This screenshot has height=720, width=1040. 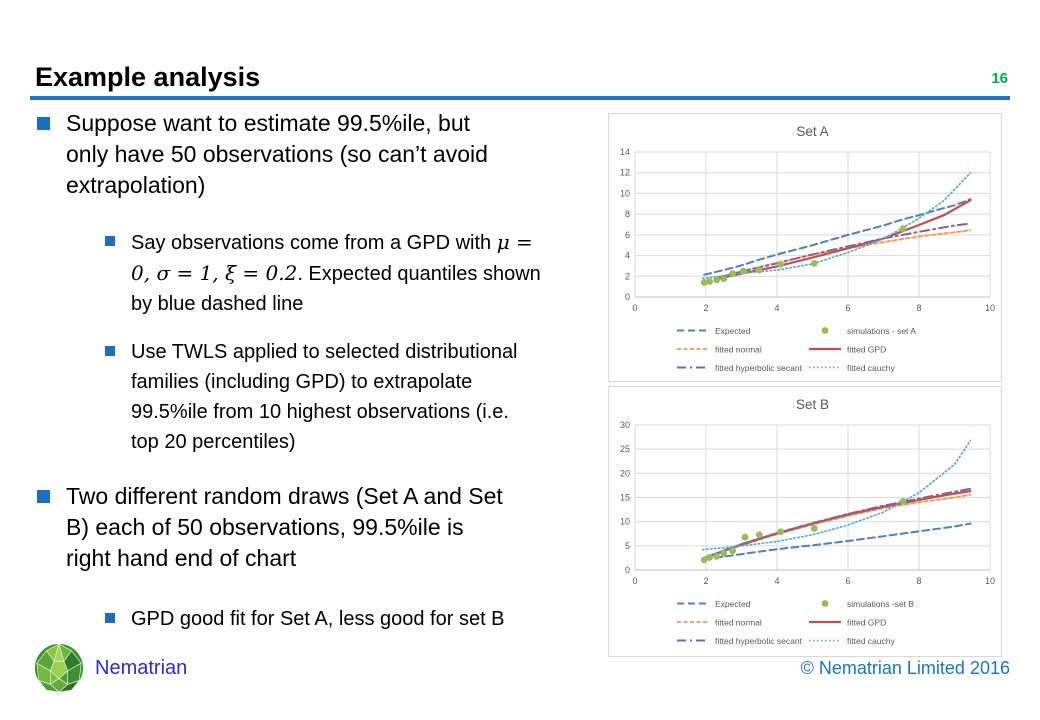 What do you see at coordinates (625, 173) in the screenshot?
I see `svg-text: 12` at bounding box center [625, 173].